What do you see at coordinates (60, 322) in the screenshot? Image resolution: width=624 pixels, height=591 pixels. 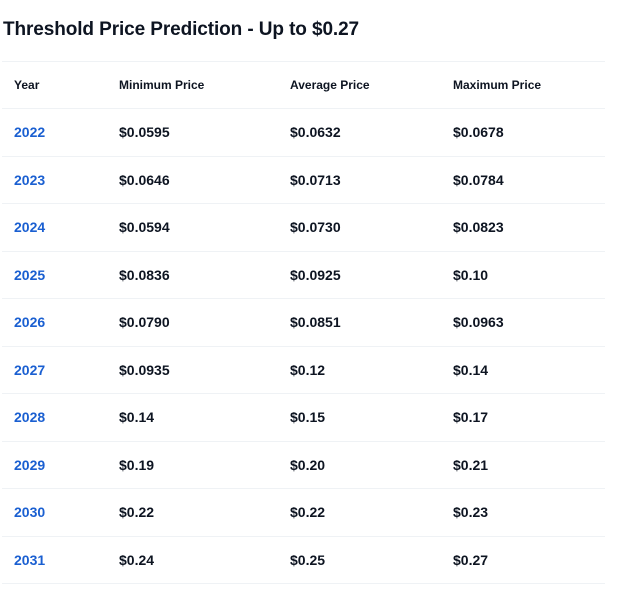 I see `cell-year: 2026` at bounding box center [60, 322].